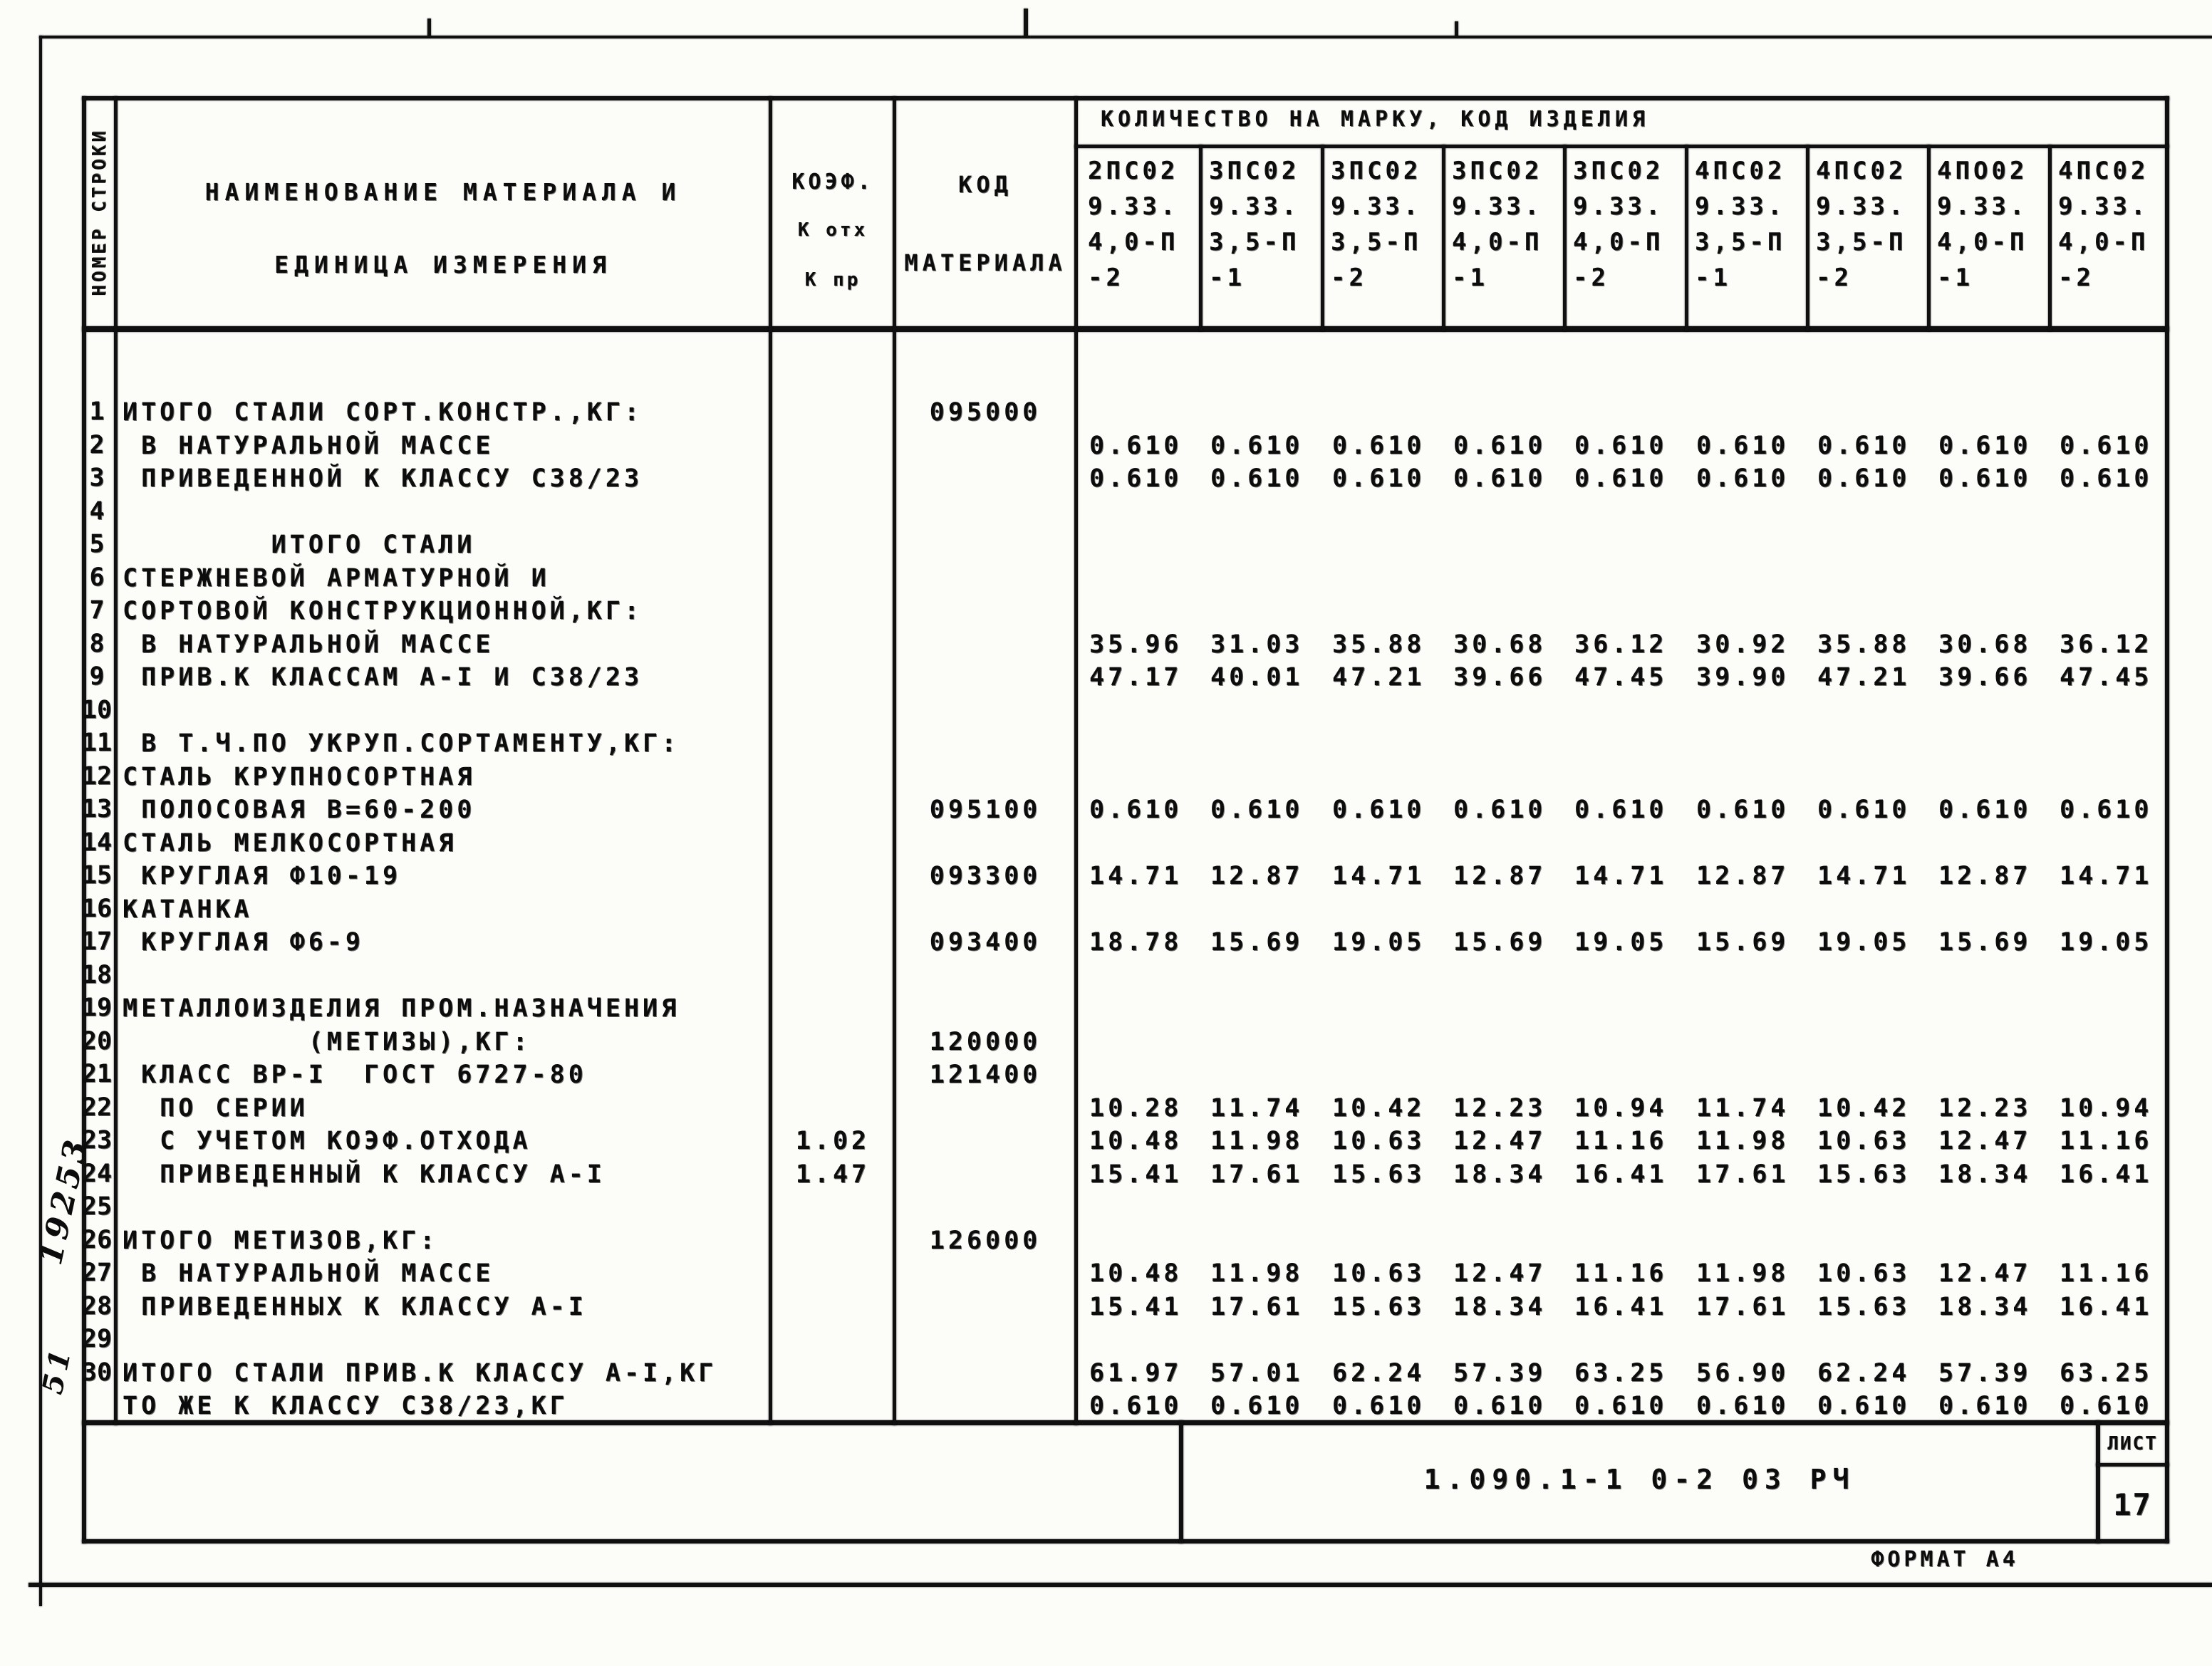 The width and height of the screenshot is (2212, 1666). I want to click on sheet-number: 17, so click(2132, 1505).